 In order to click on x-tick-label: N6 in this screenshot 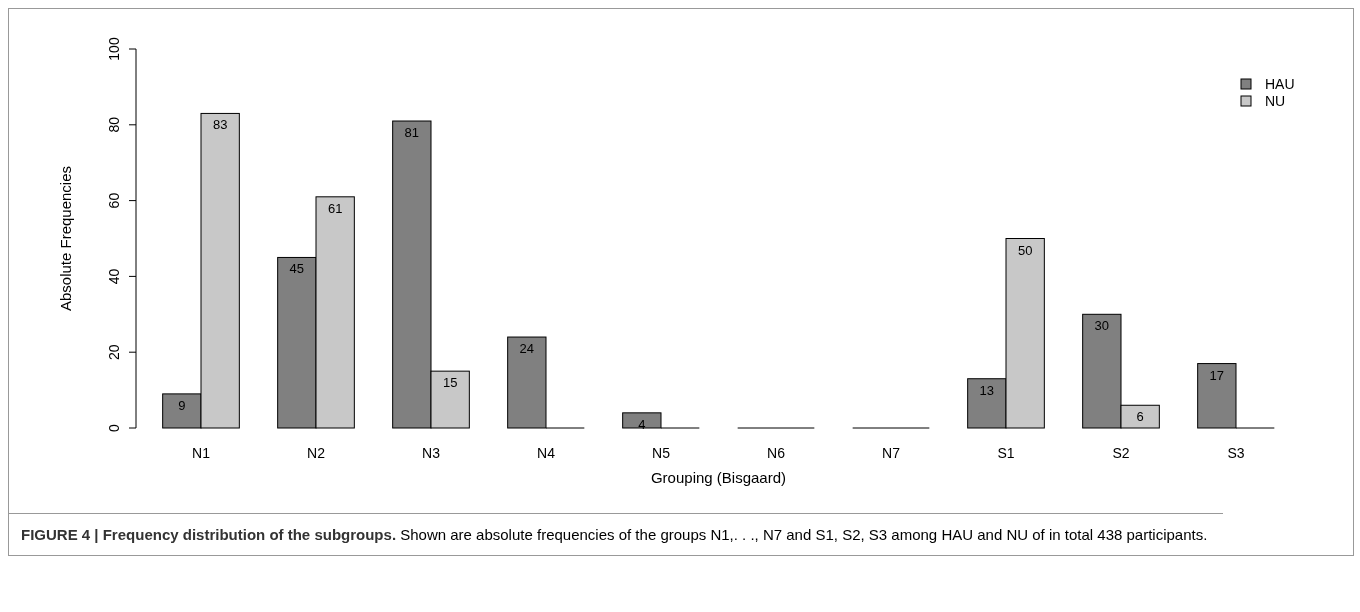, I will do `click(776, 453)`.